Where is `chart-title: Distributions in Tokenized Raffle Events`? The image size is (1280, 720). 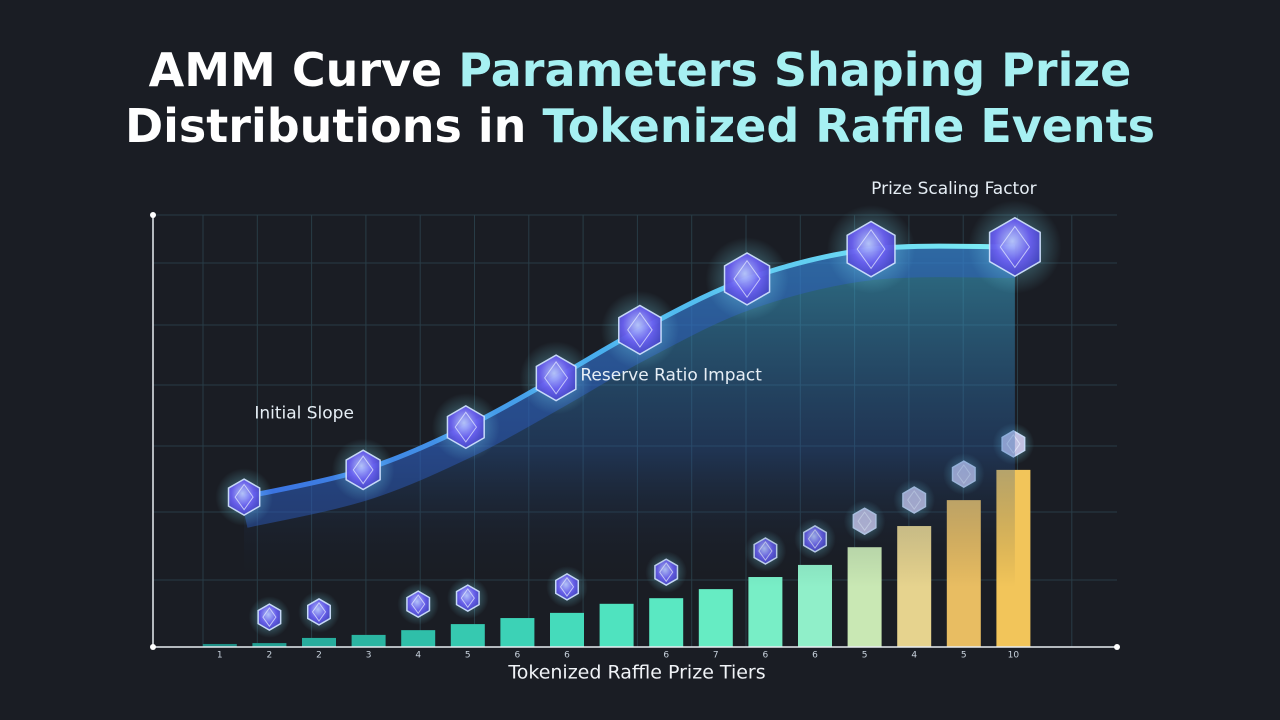 chart-title: Distributions in Tokenized Raffle Events is located at coordinates (640, 126).